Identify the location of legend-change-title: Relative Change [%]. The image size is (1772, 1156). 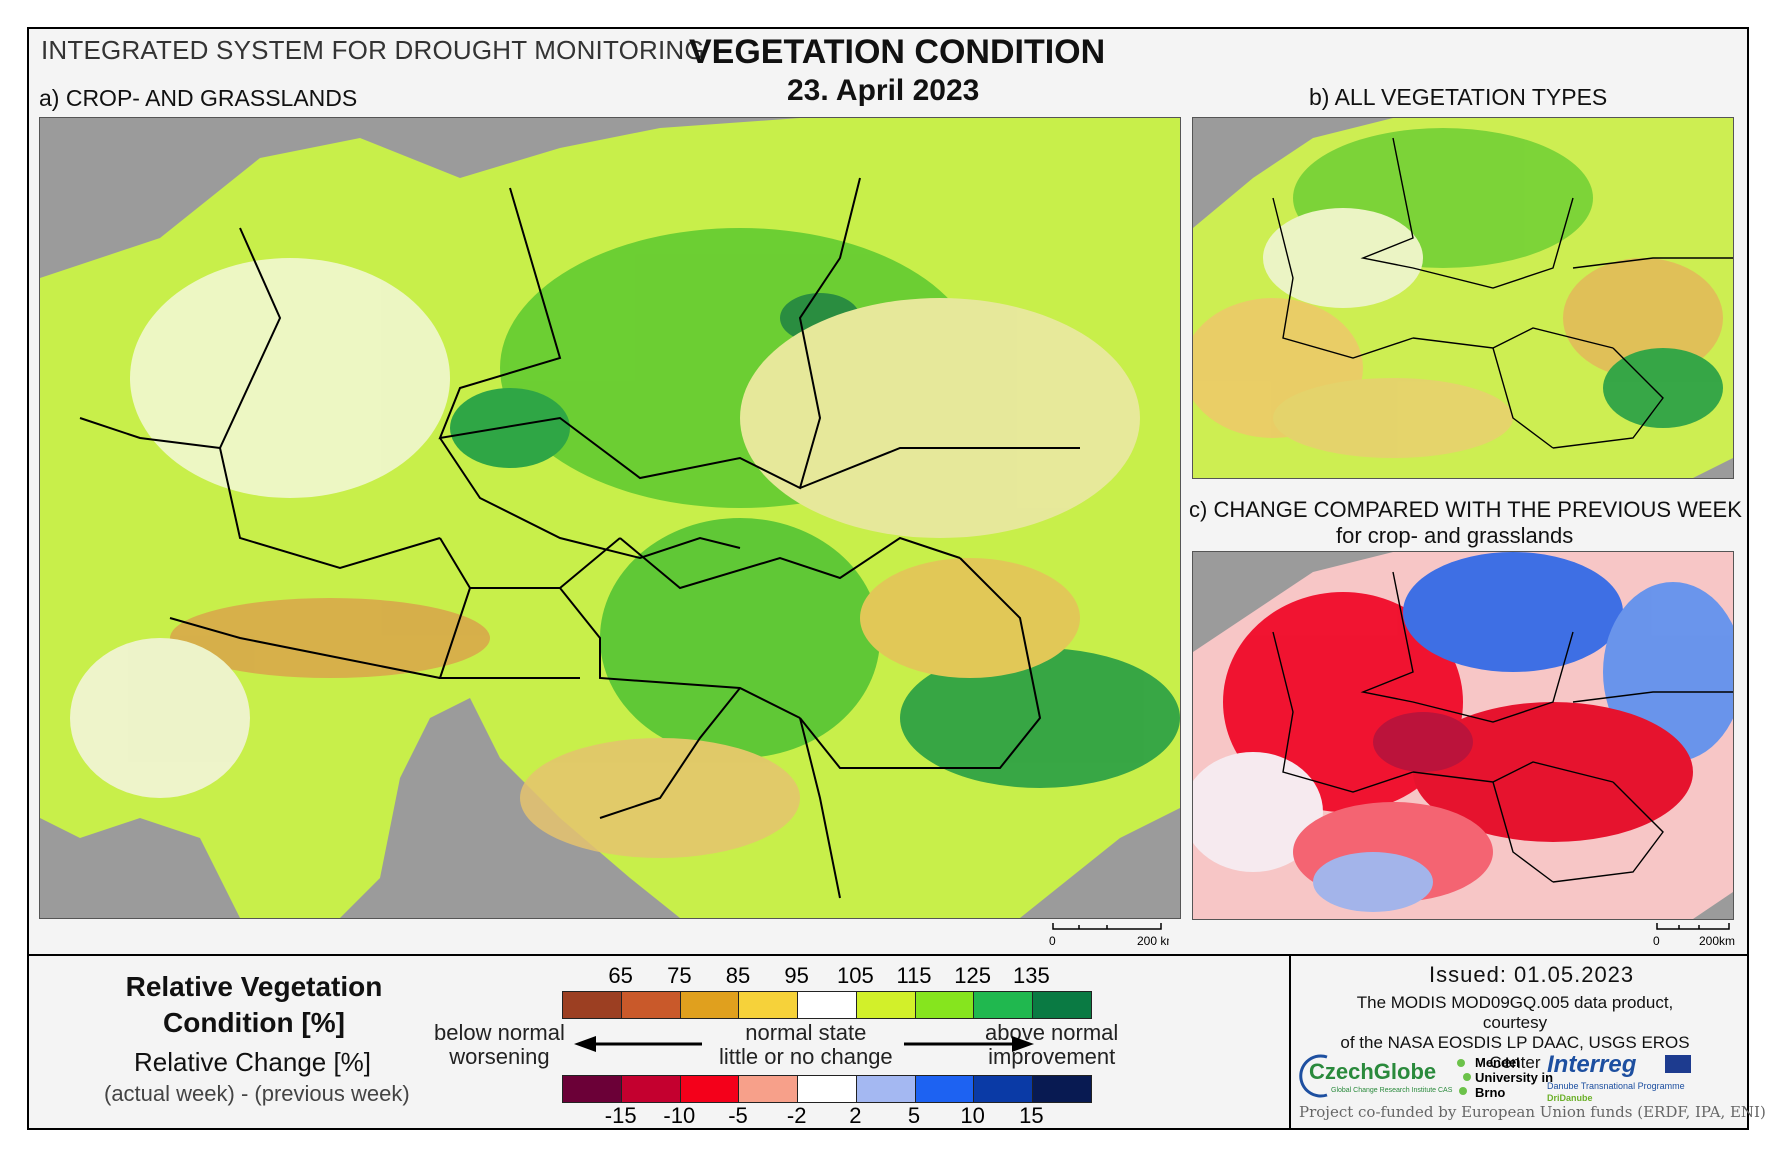
(253, 1062).